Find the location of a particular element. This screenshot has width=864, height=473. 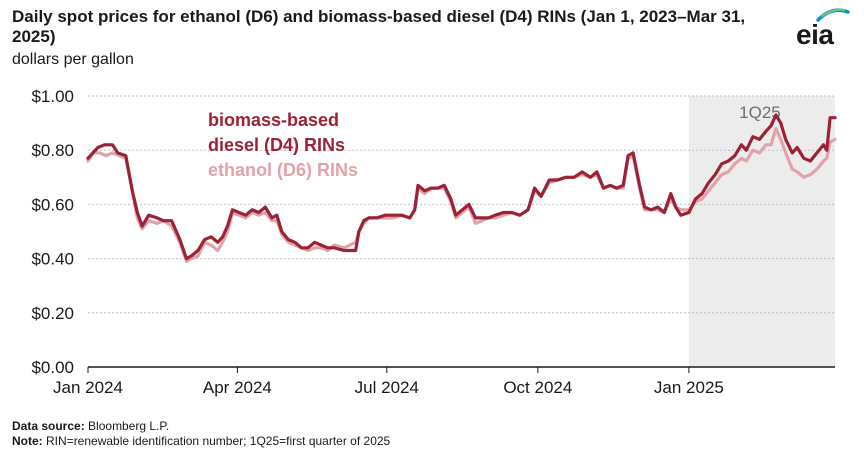

eia-logo-icon is located at coordinates (833, 15).